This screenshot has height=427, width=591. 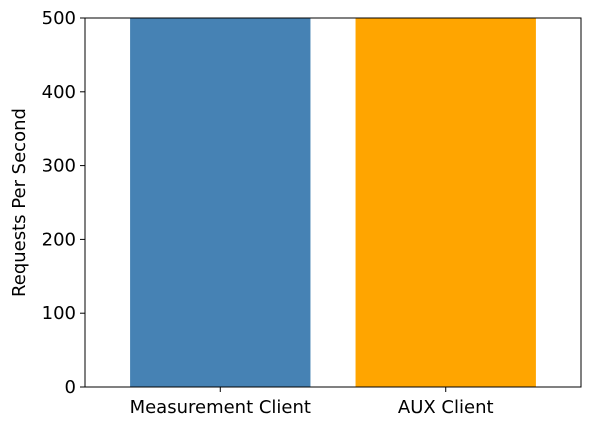 I want to click on y-tick-label: 400, so click(x=59, y=92).